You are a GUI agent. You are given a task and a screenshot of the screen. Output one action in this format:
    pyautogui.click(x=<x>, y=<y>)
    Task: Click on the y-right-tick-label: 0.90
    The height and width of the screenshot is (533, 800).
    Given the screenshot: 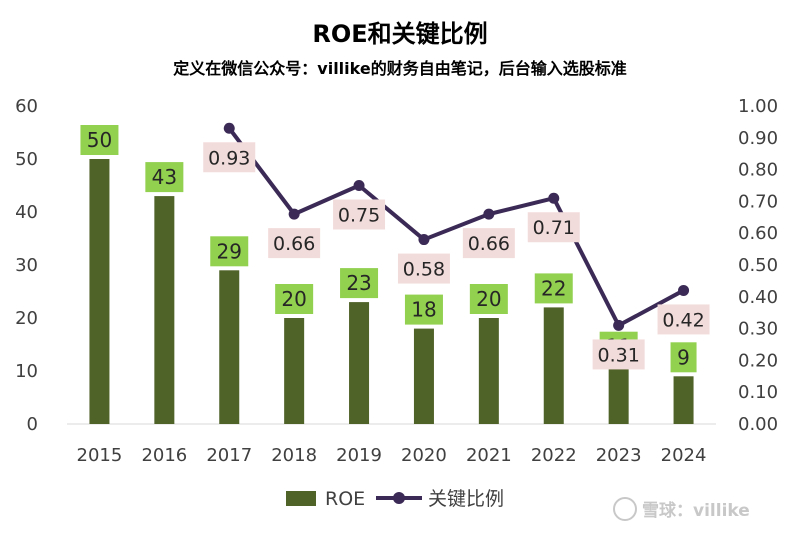 What is the action you would take?
    pyautogui.click(x=758, y=138)
    